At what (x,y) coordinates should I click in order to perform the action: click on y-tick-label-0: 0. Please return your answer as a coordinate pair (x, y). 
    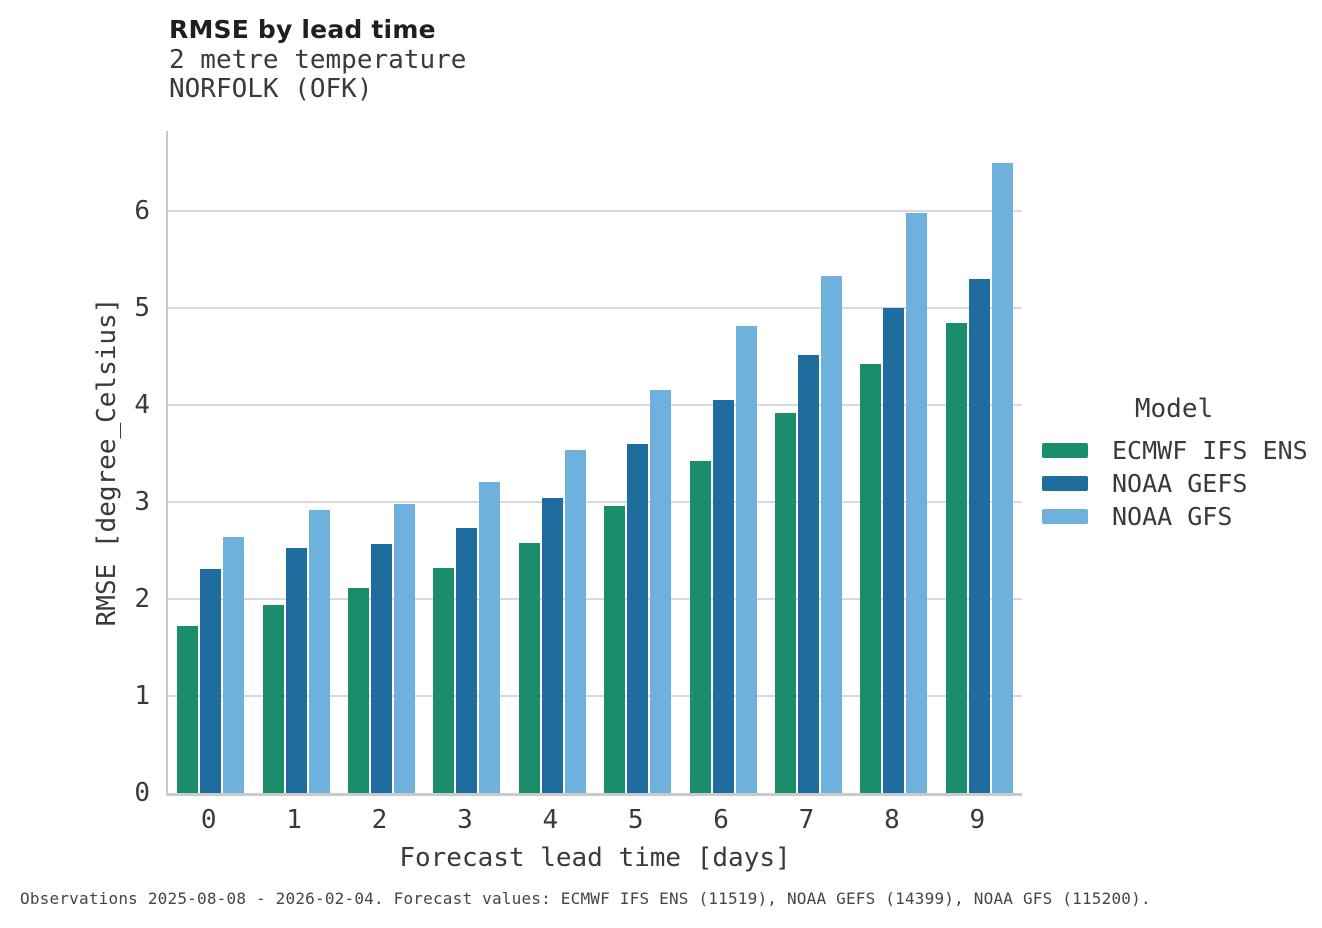
    Looking at the image, I should click on (142, 793).